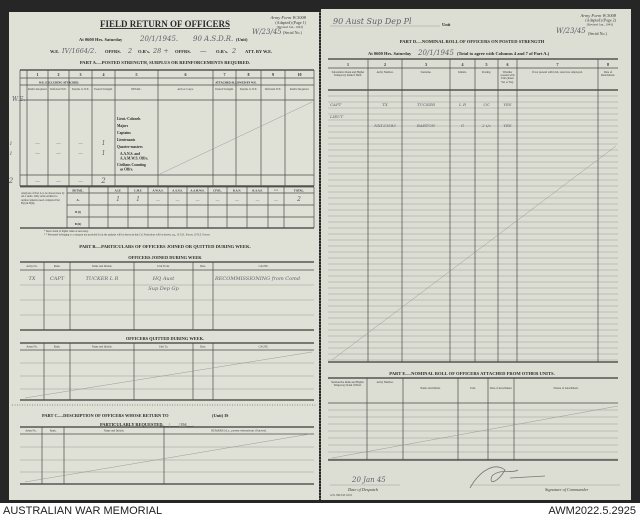 The width and height of the screenshot is (640, 520). I want to click on serial-number: W/23/45, so click(267, 32).